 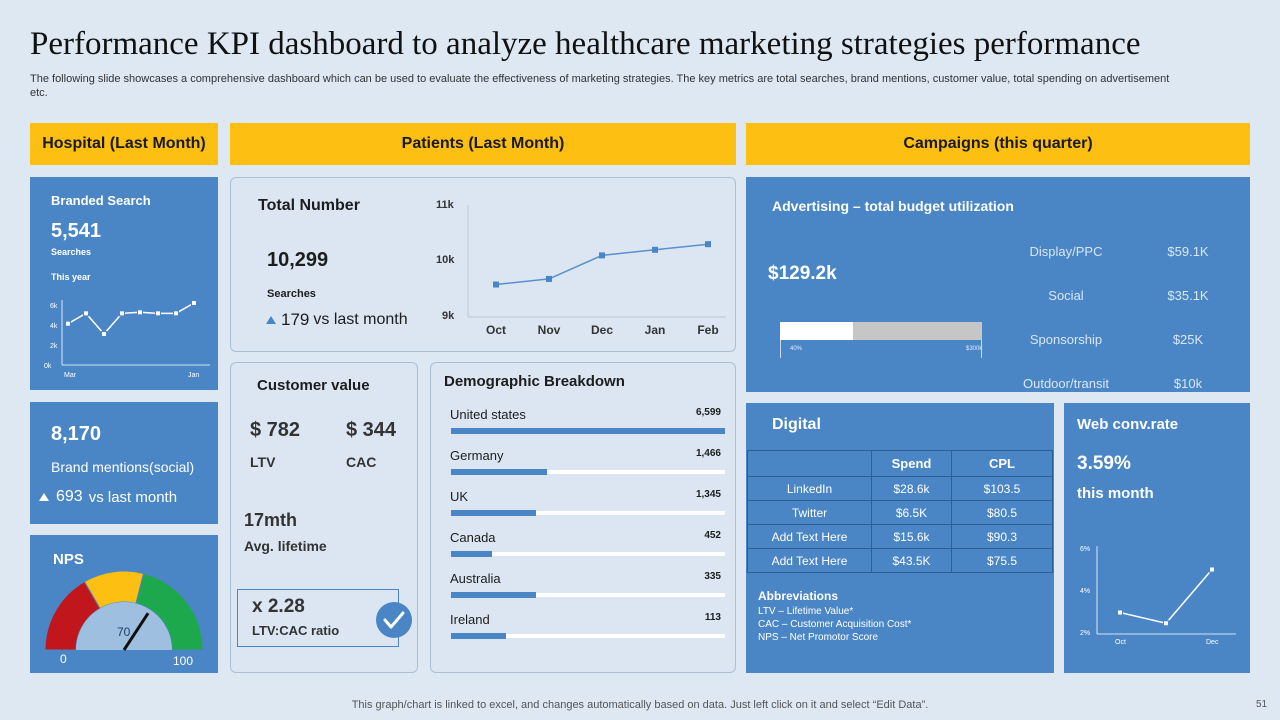 I want to click on demographic-row: United states 6,599, so click(x=584, y=425).